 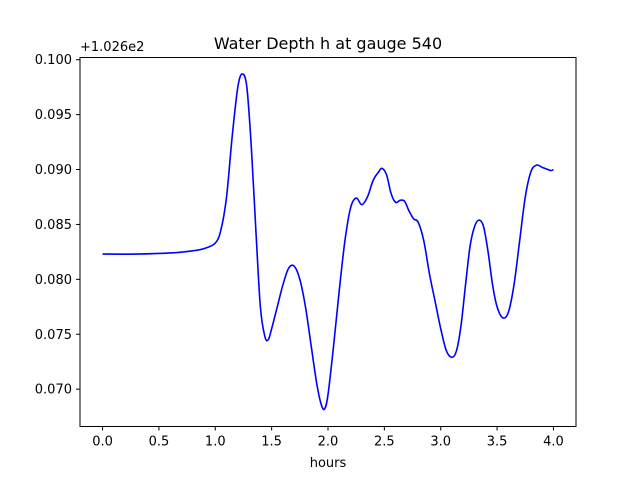 What do you see at coordinates (328, 463) in the screenshot?
I see `x-axis-label: hours` at bounding box center [328, 463].